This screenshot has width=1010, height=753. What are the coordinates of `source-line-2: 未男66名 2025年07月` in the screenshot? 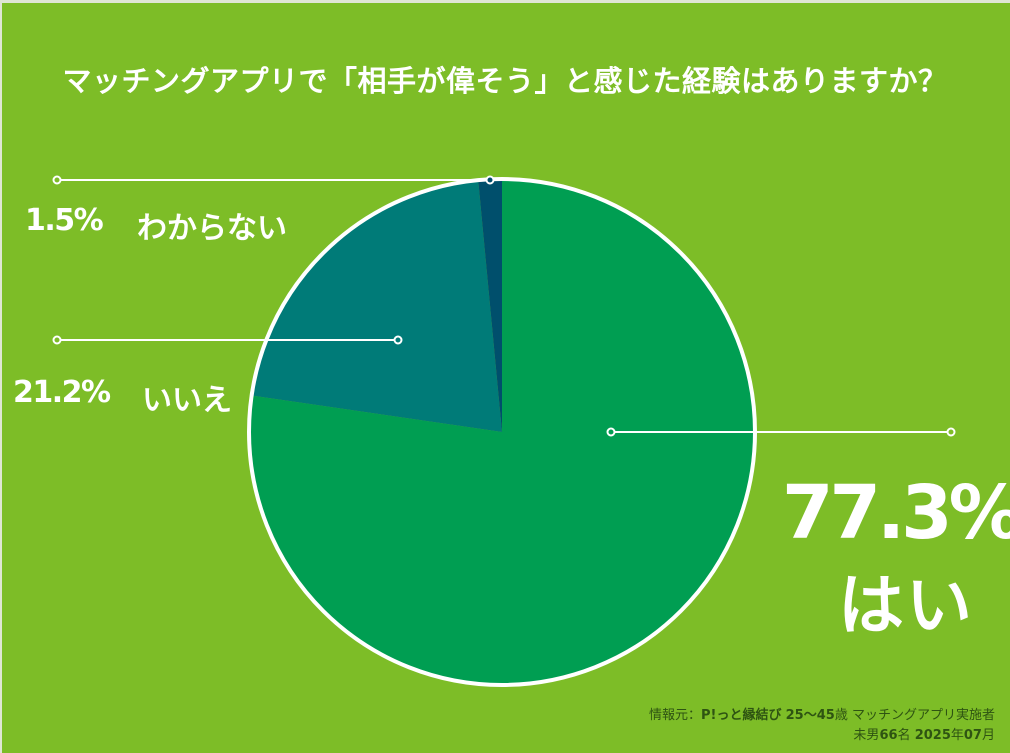 It's located at (757, 736).